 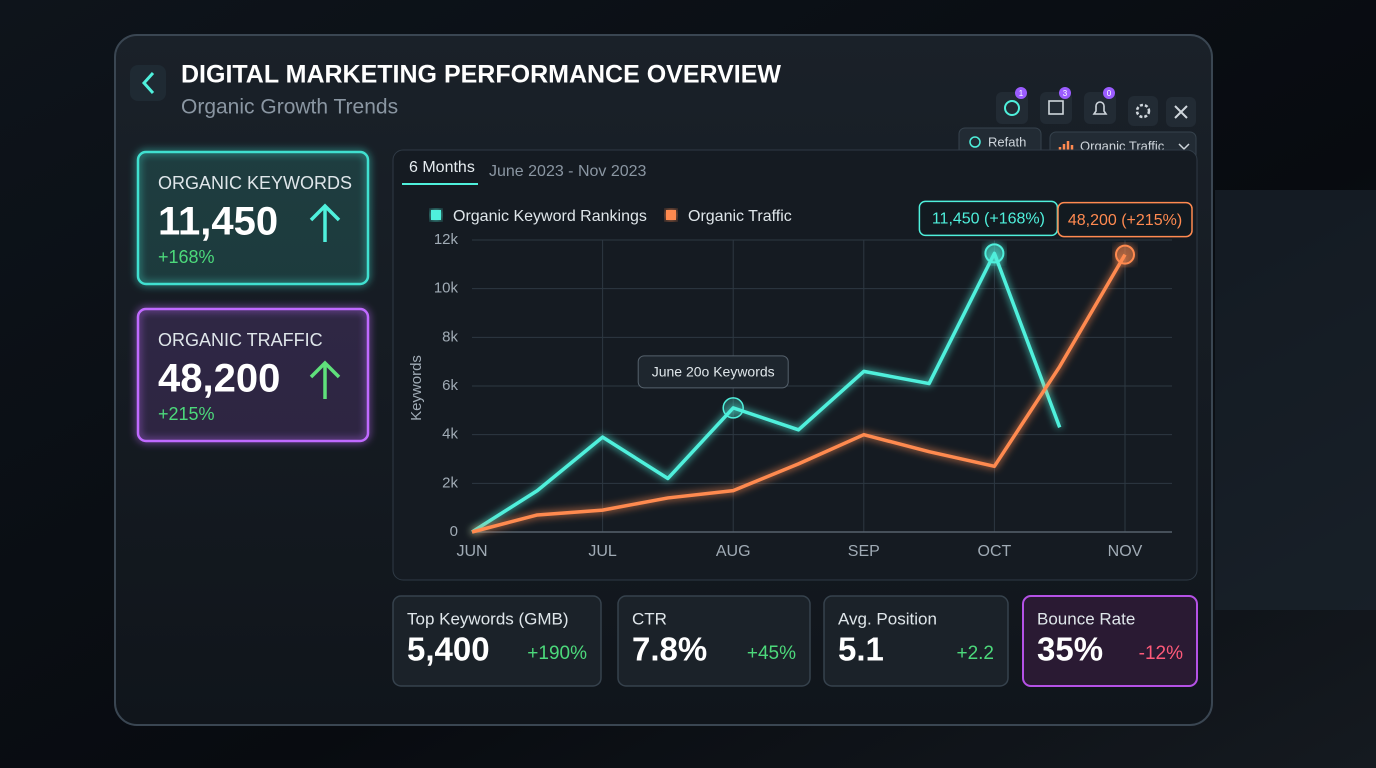 I want to click on x-tick-label: SEP, so click(x=864, y=551).